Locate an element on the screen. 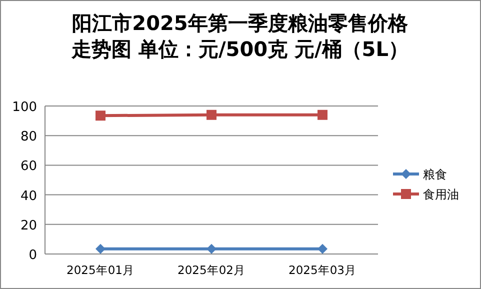  title: 阳江市2025年第一季度粮油零售价格走势图 单位：元/500克 元/桶（5L） is located at coordinates (240, 36).